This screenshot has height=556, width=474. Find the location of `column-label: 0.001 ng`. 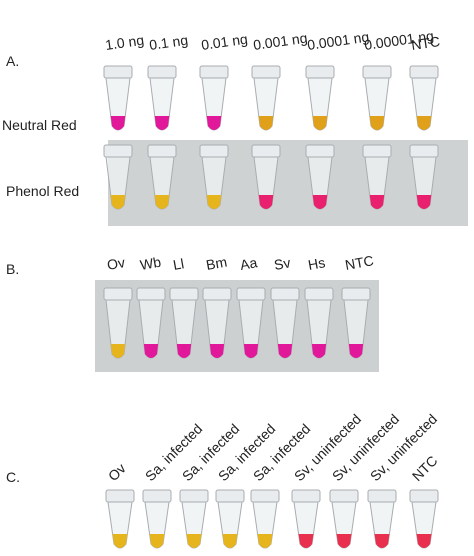

column-label: 0.001 ng is located at coordinates (280, 41).